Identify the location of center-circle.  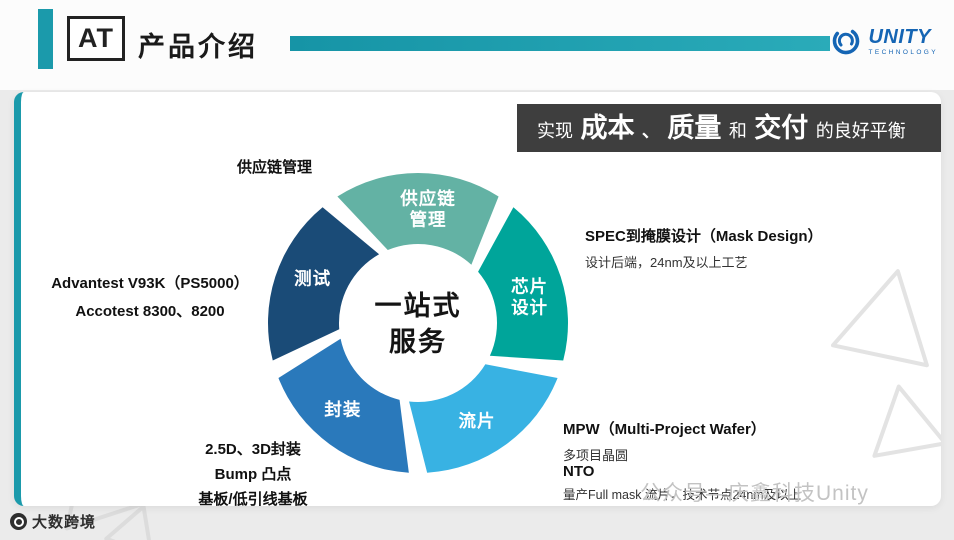
(418, 323).